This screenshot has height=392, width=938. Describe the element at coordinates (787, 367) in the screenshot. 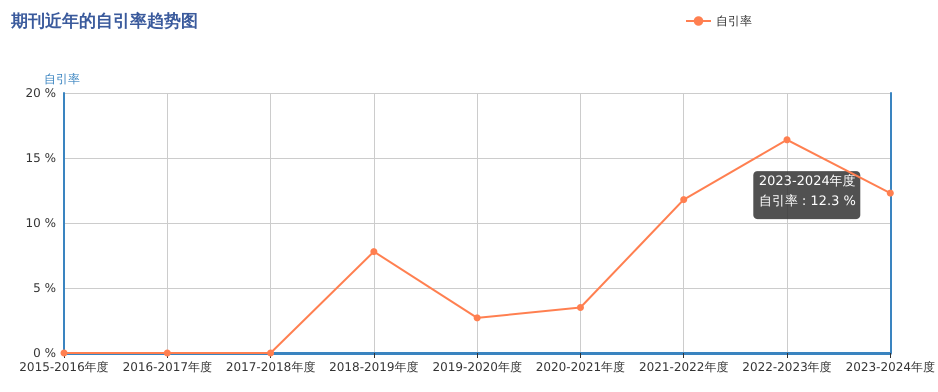

I see `x-tick-label: 2022-2023年度` at that location.